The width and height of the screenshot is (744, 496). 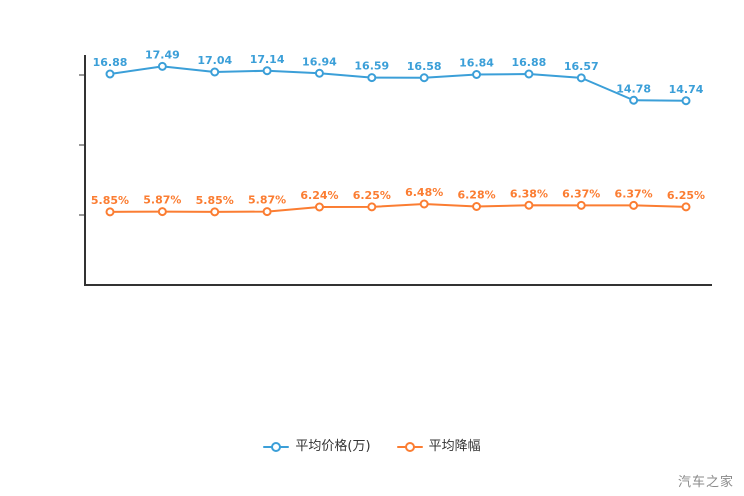 I want to click on data-label: 16.57, so click(x=581, y=66).